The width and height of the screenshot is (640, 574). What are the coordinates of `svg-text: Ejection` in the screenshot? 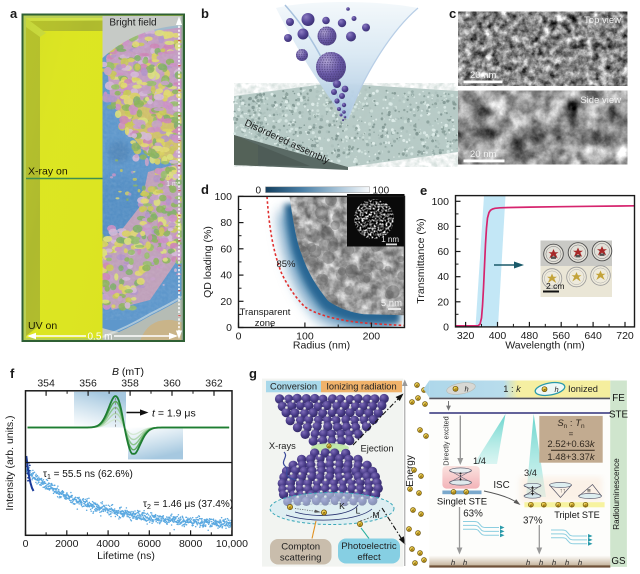 It's located at (377, 449).